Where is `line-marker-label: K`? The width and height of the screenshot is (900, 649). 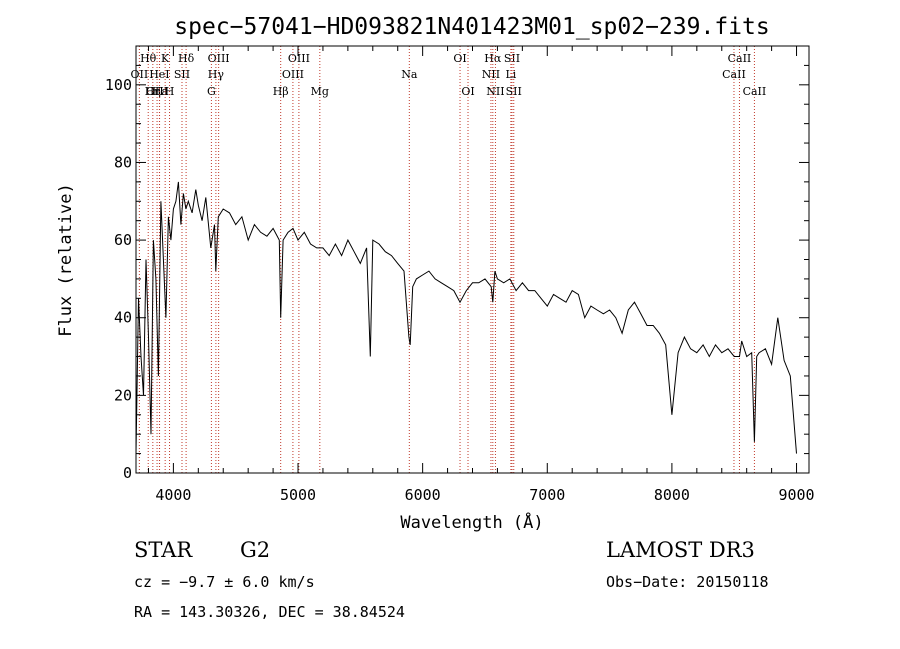 line-marker-label: K is located at coordinates (165, 58).